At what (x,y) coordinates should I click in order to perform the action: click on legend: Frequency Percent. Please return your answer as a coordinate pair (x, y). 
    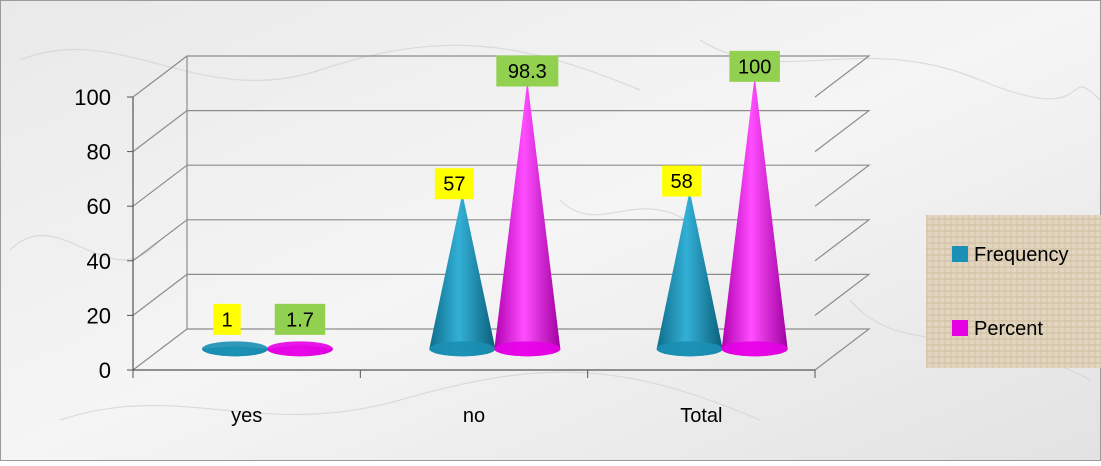
    Looking at the image, I should click on (1013, 291).